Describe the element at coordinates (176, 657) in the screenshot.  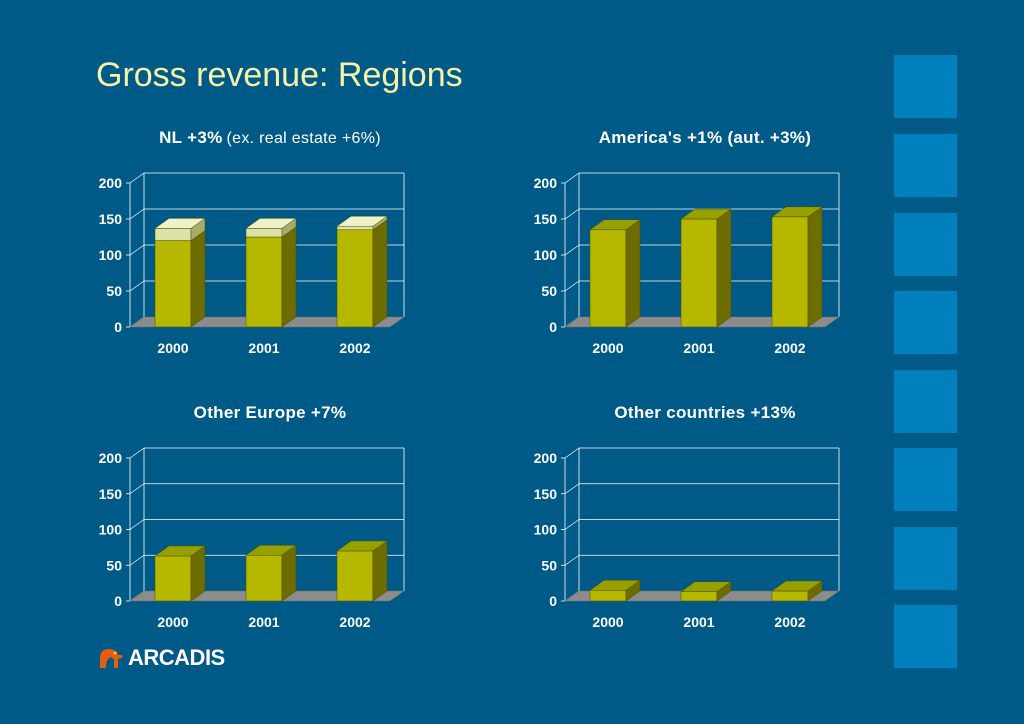
I see `arcadis-logo-text: ARCADIS` at that location.